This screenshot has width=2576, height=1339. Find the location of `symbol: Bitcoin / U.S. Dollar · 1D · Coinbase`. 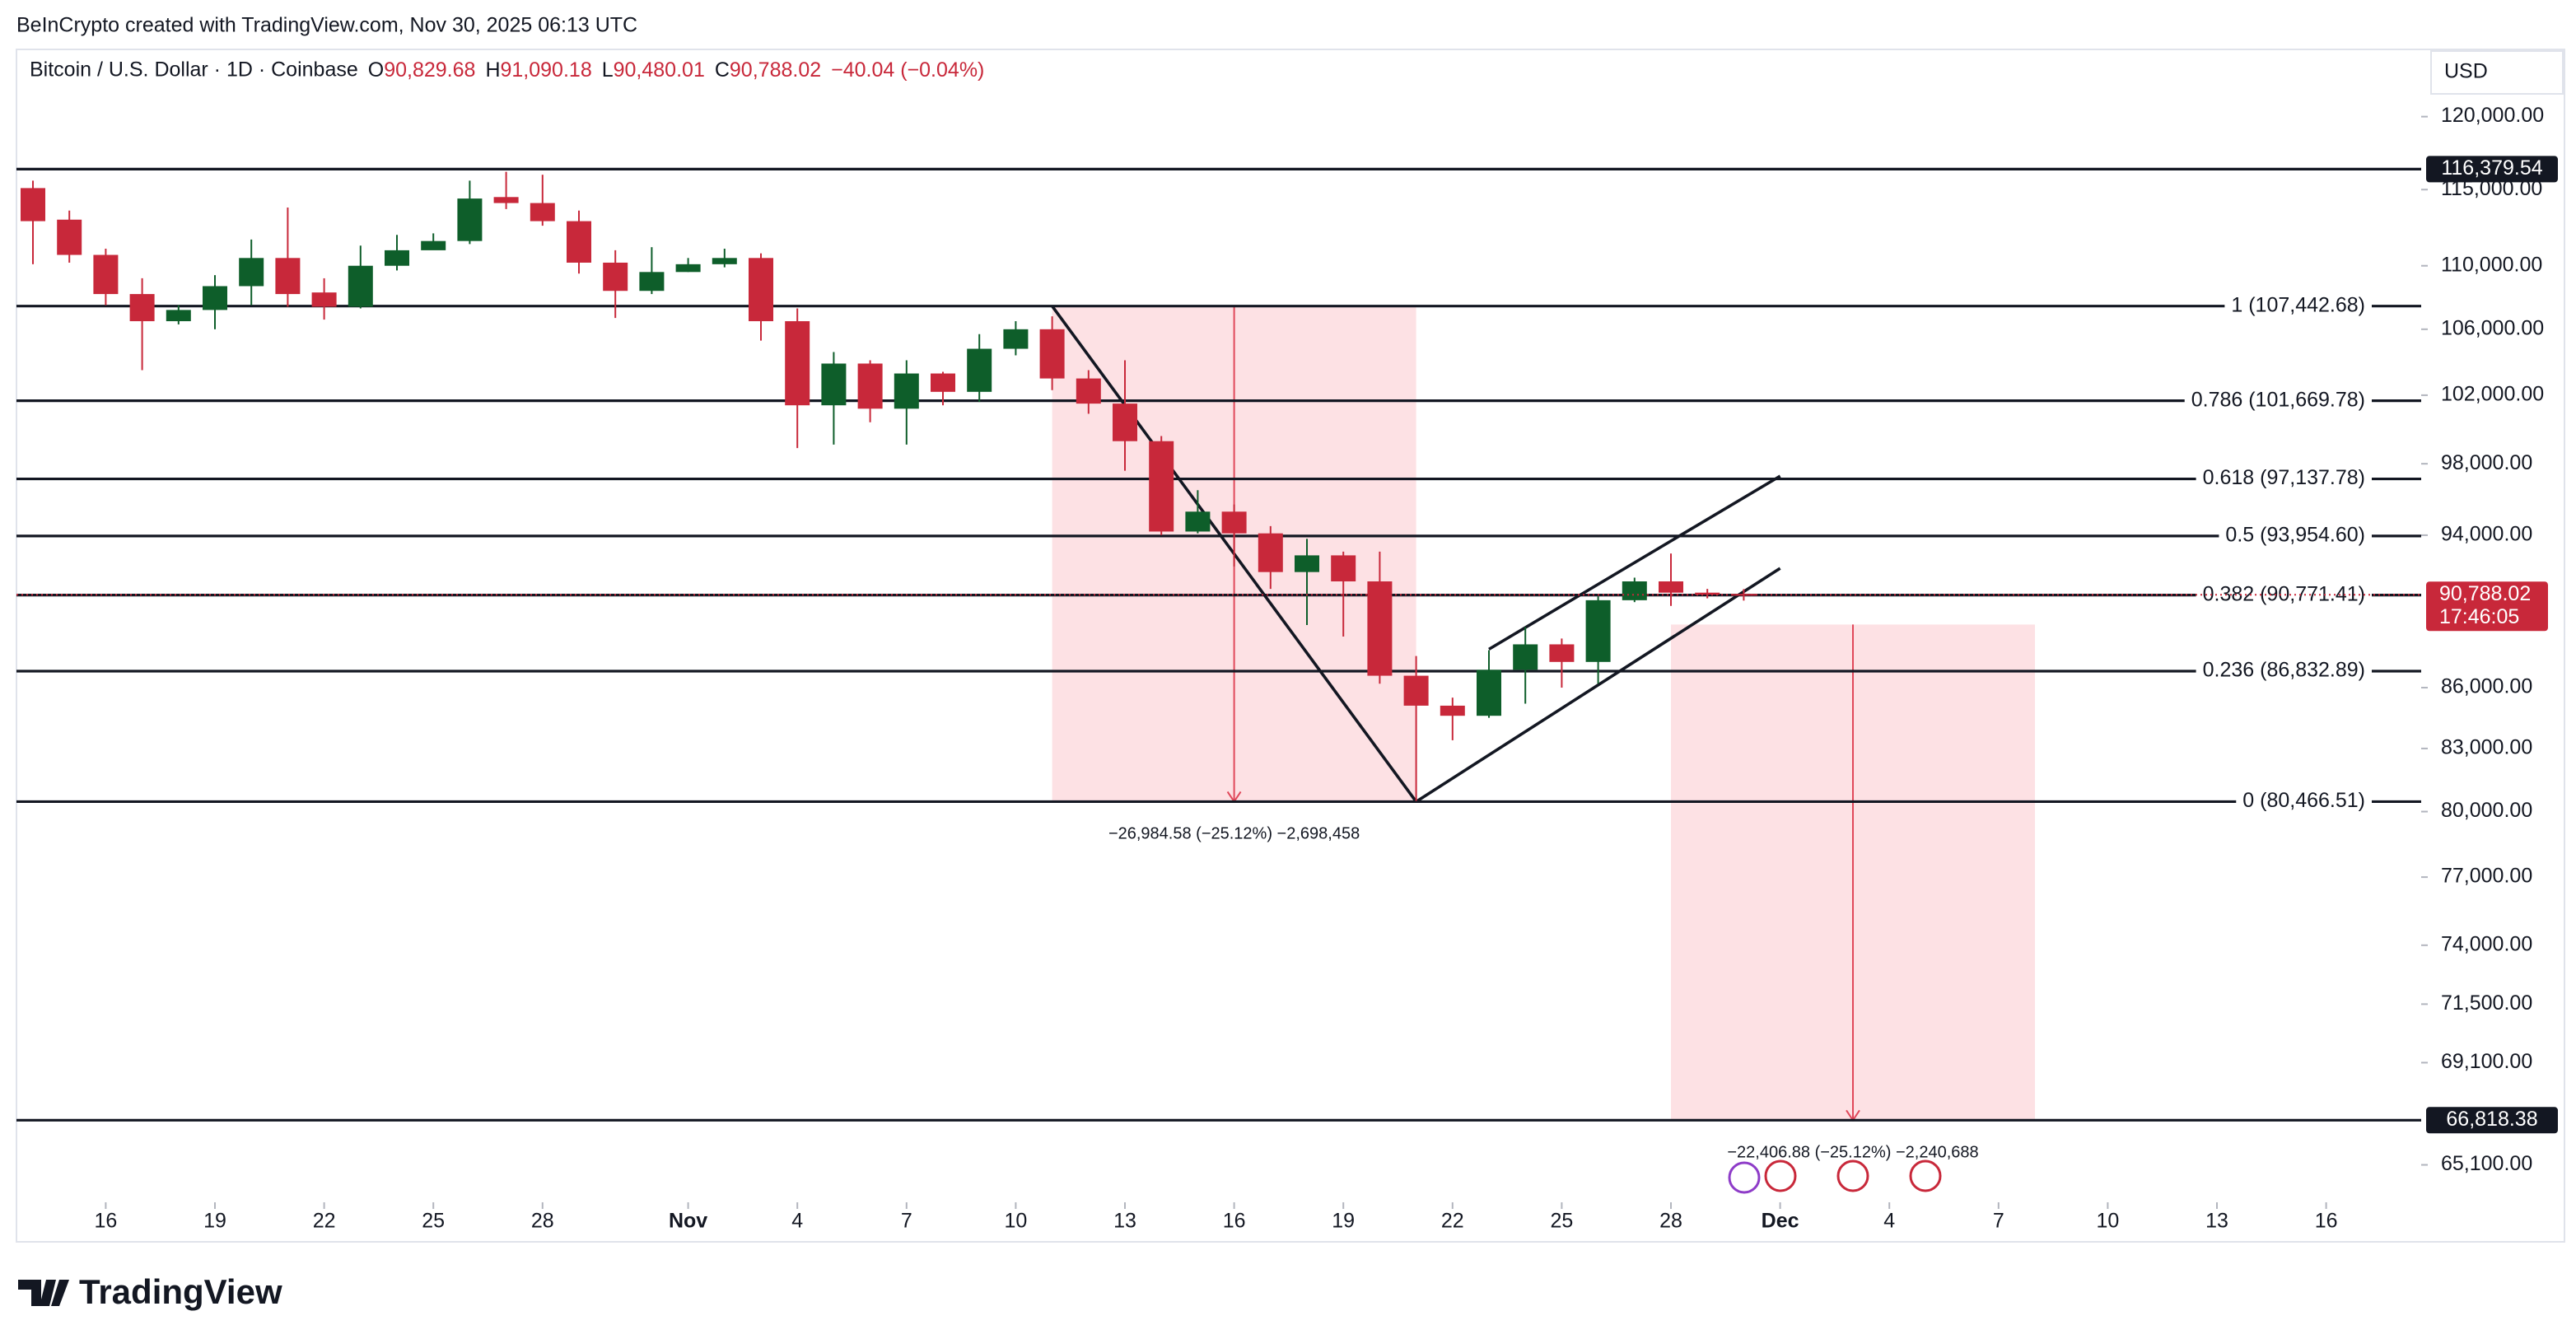

symbol: Bitcoin / U.S. Dollar · 1D · Coinbase is located at coordinates (194, 70).